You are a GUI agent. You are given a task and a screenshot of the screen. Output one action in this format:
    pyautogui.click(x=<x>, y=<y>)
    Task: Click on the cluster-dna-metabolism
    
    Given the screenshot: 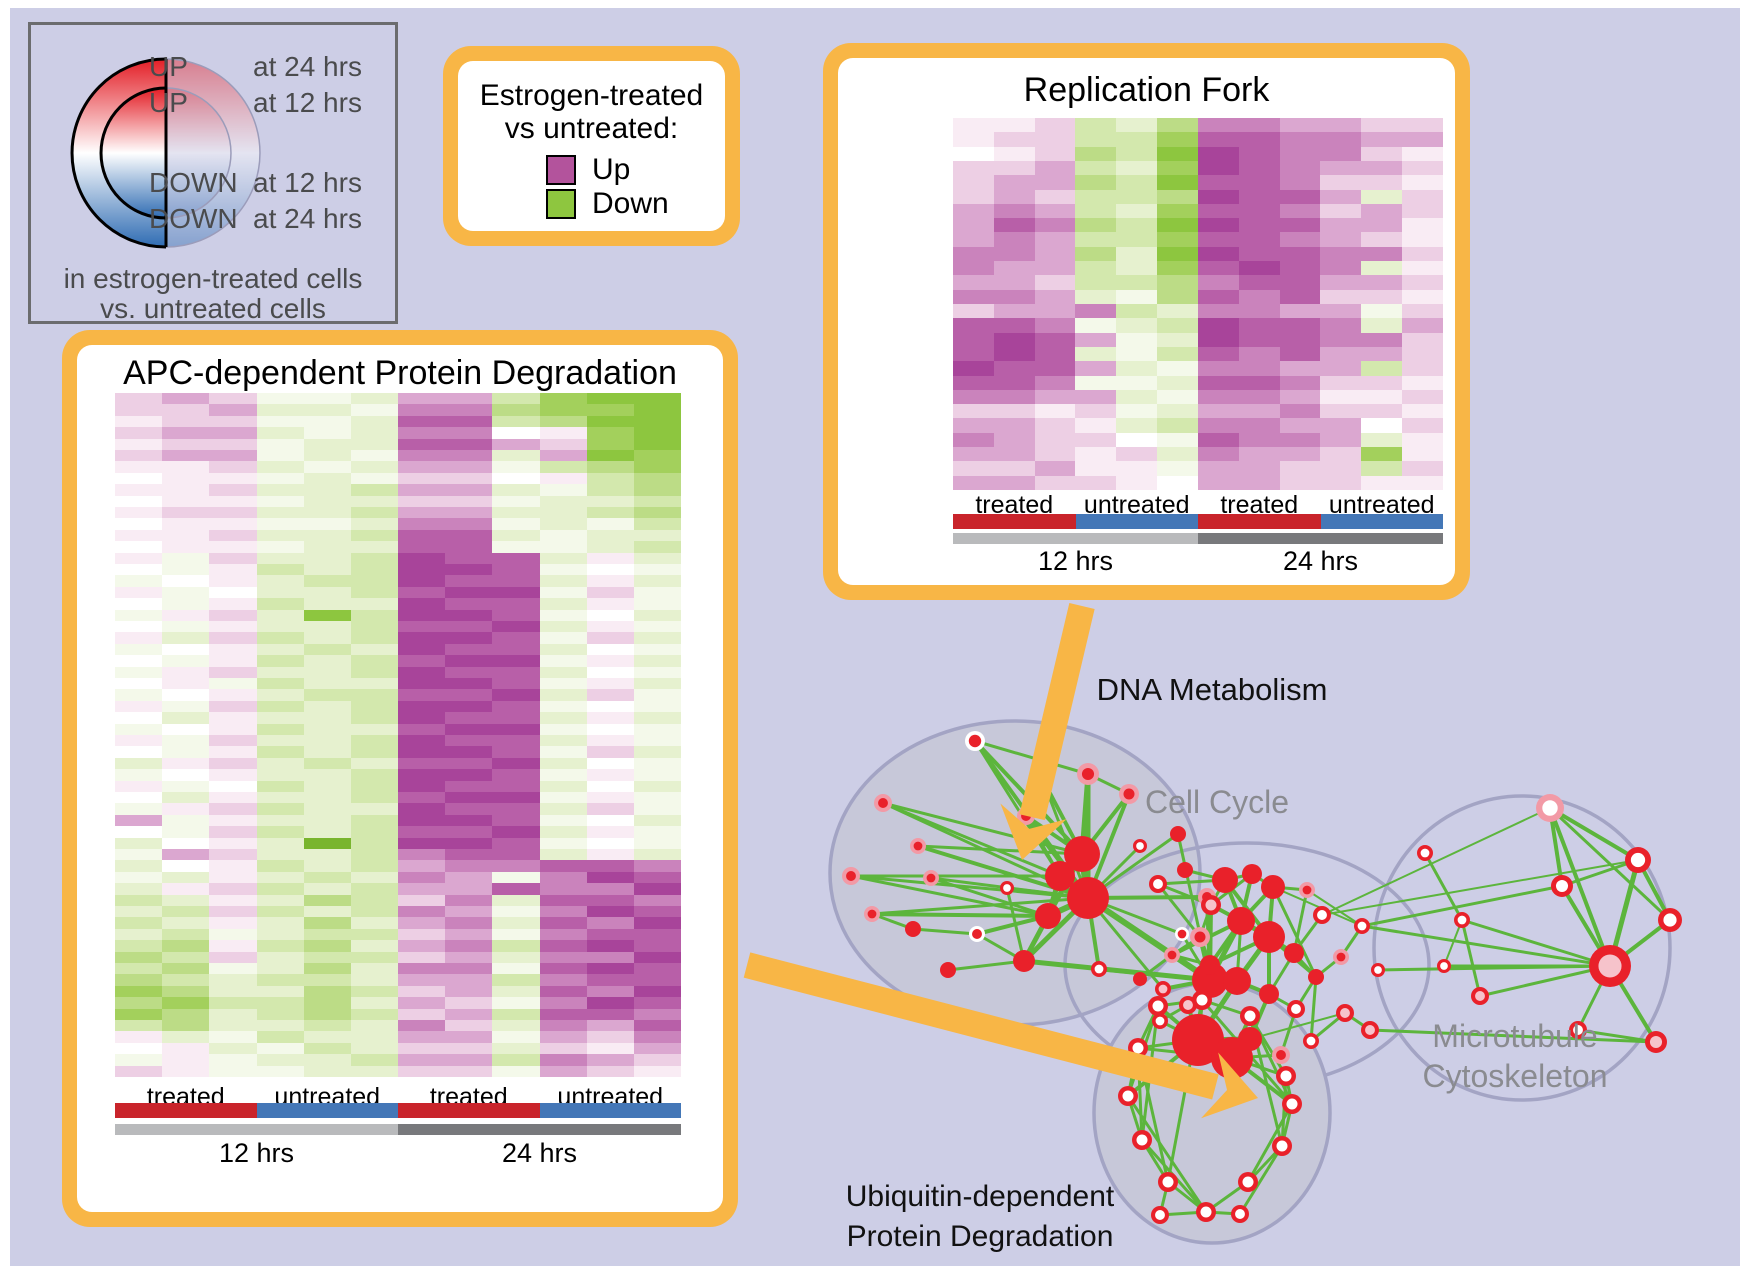 What is the action you would take?
    pyautogui.click(x=1015, y=873)
    